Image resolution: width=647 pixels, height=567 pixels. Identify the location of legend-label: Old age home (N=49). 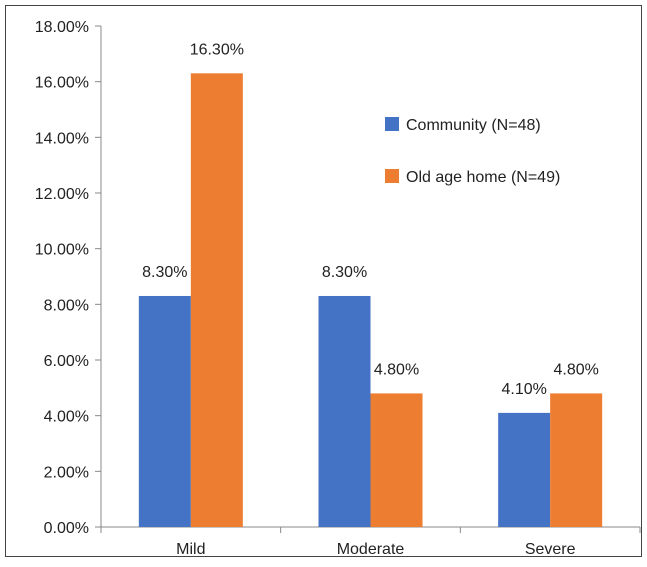
(483, 177).